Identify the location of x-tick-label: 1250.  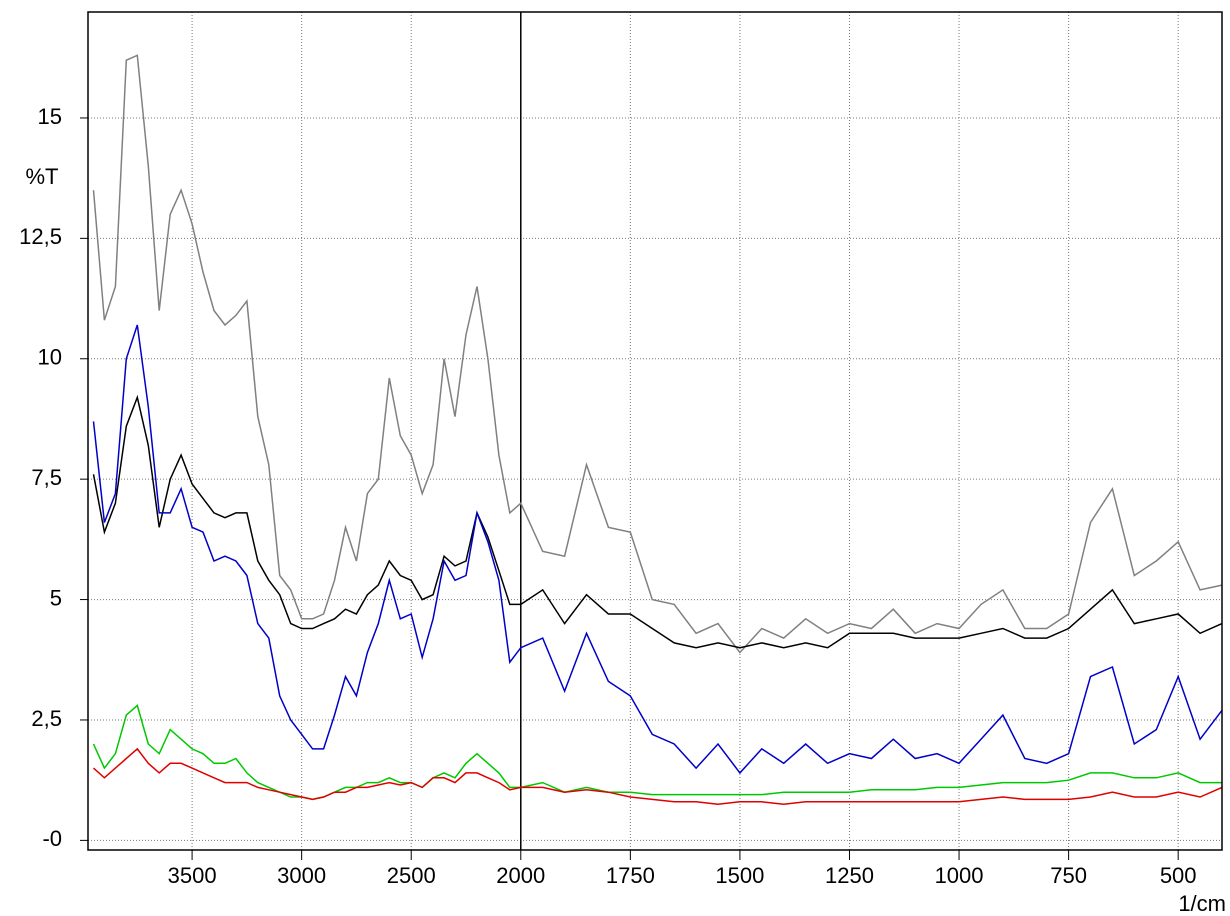
(849, 875).